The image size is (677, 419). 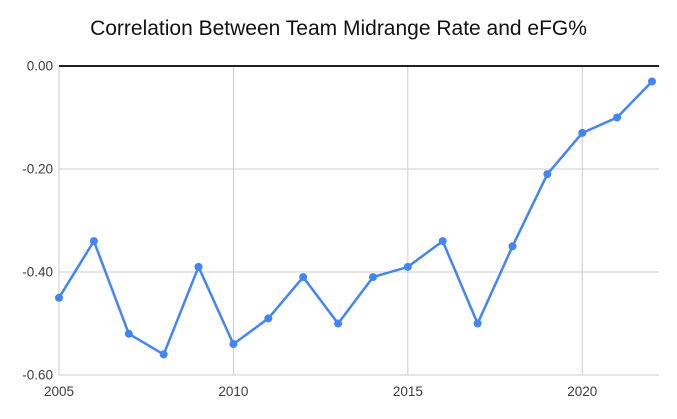 I want to click on x-tick-label: 2020, so click(x=582, y=391).